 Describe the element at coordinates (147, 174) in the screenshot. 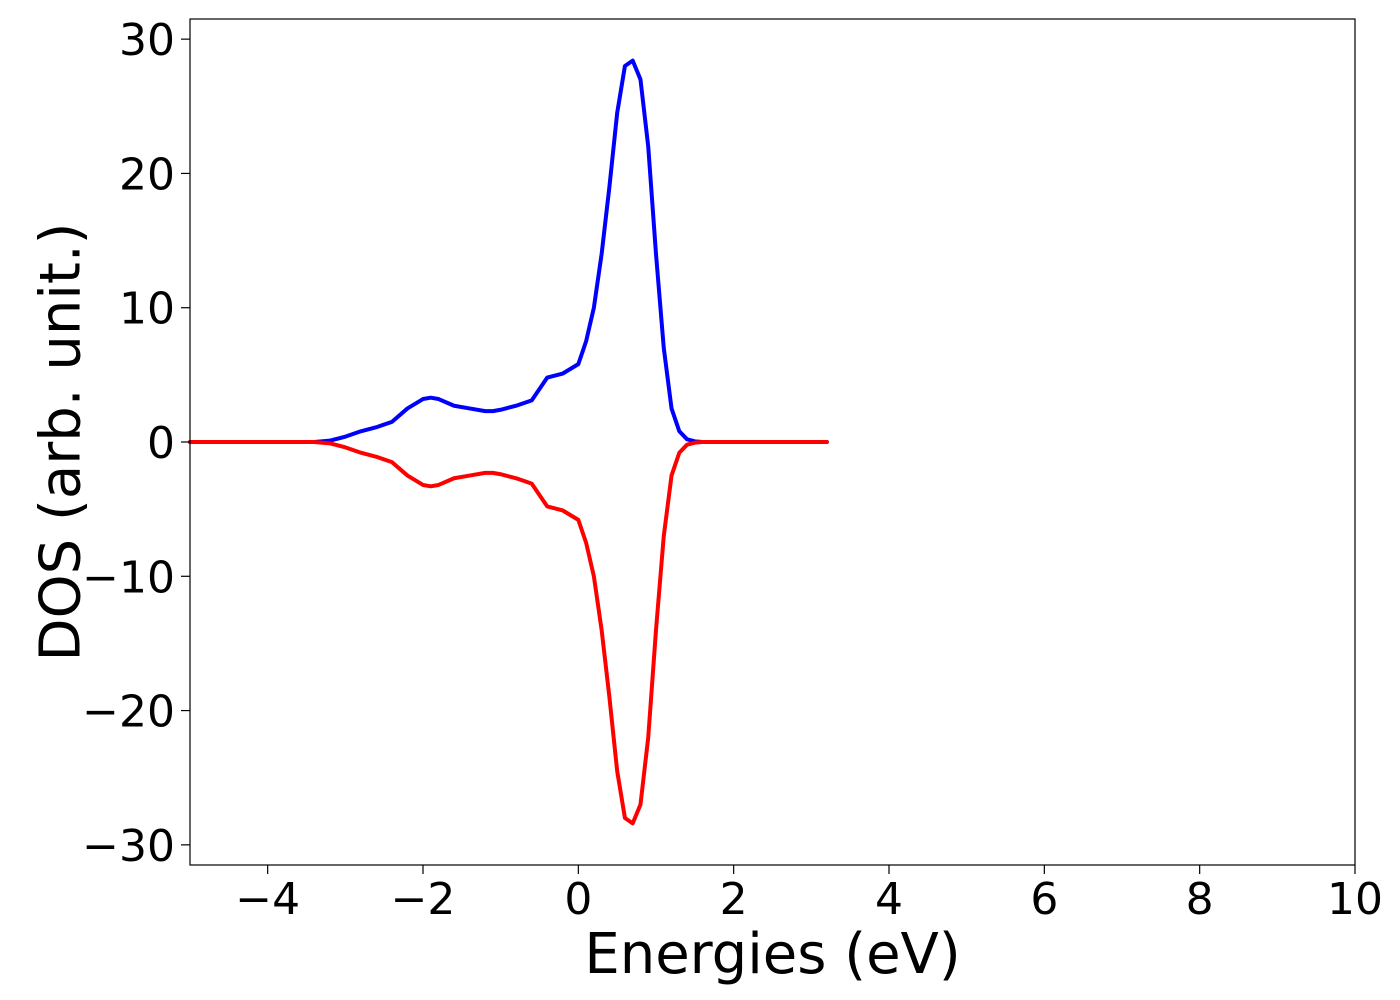

I see `y-tick-label: 20` at that location.